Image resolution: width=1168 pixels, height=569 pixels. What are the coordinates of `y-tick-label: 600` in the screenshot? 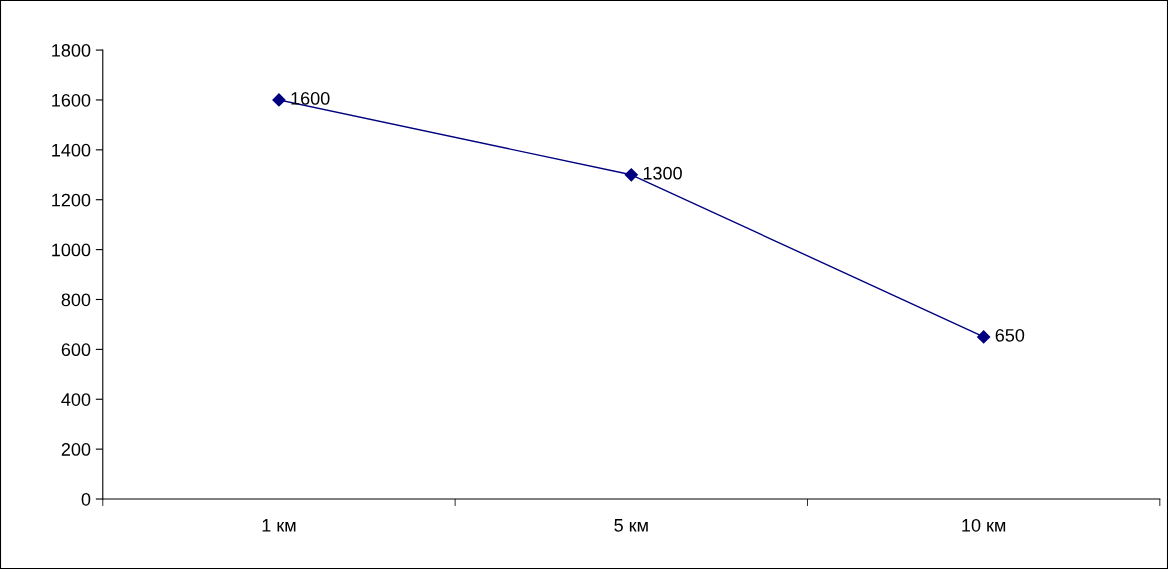 It's located at (76, 350).